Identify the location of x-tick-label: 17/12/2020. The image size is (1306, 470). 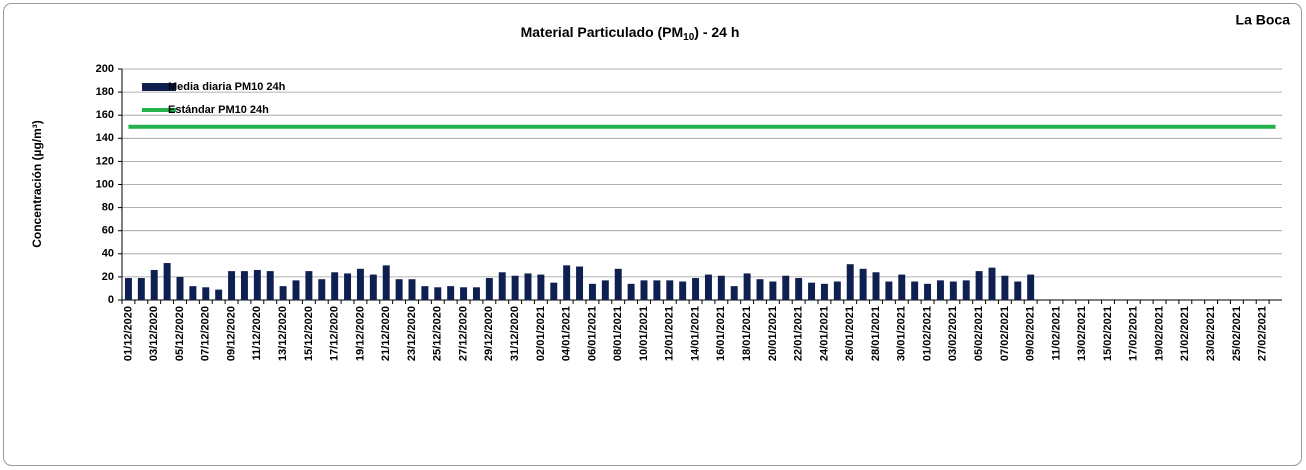
(335, 333).